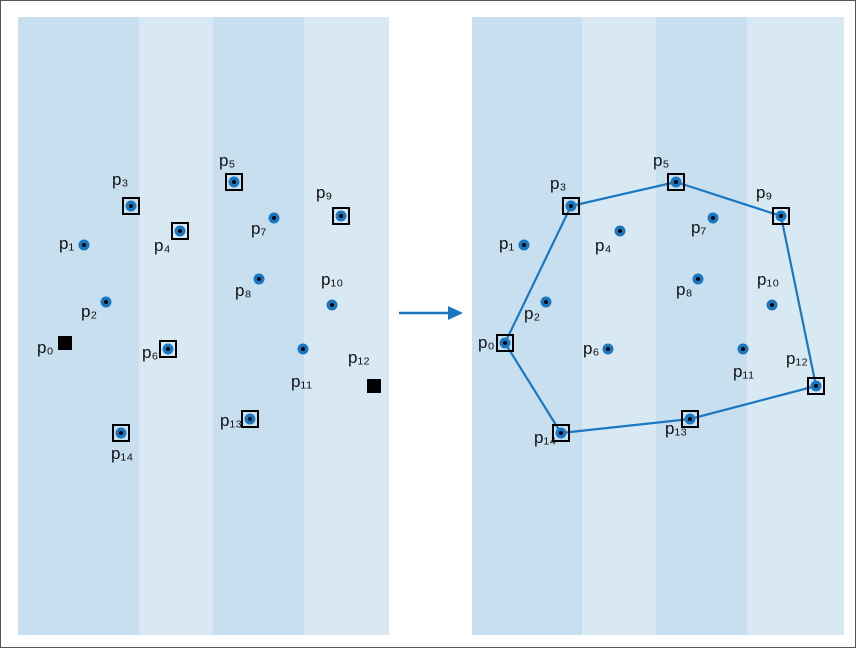 The height and width of the screenshot is (652, 856). I want to click on point-center-p0, so click(505, 343).